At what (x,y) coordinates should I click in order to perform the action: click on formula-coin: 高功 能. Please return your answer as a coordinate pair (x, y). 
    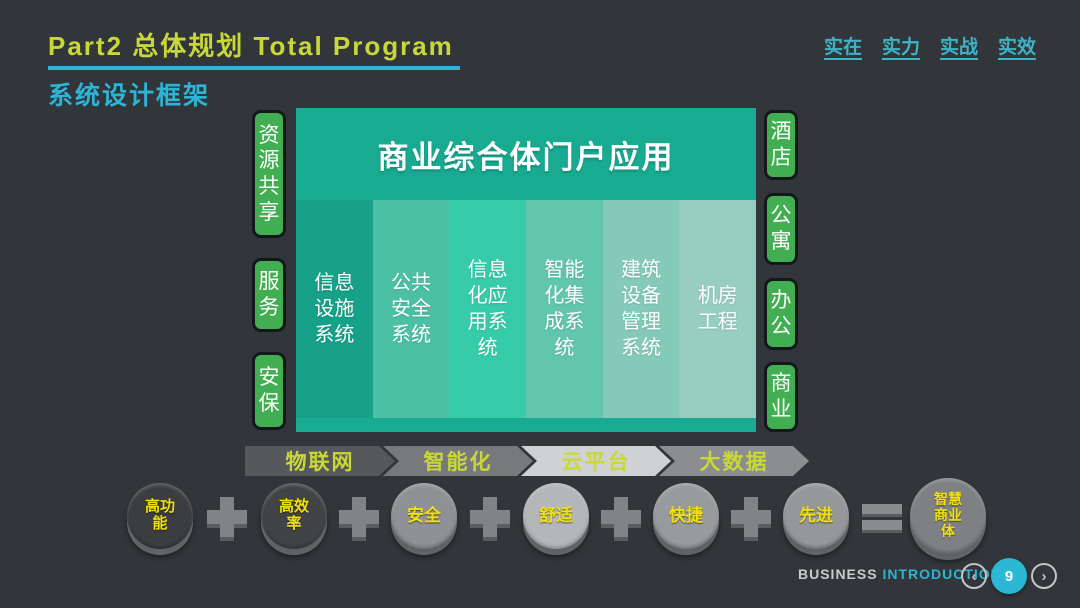
    Looking at the image, I should click on (160, 516).